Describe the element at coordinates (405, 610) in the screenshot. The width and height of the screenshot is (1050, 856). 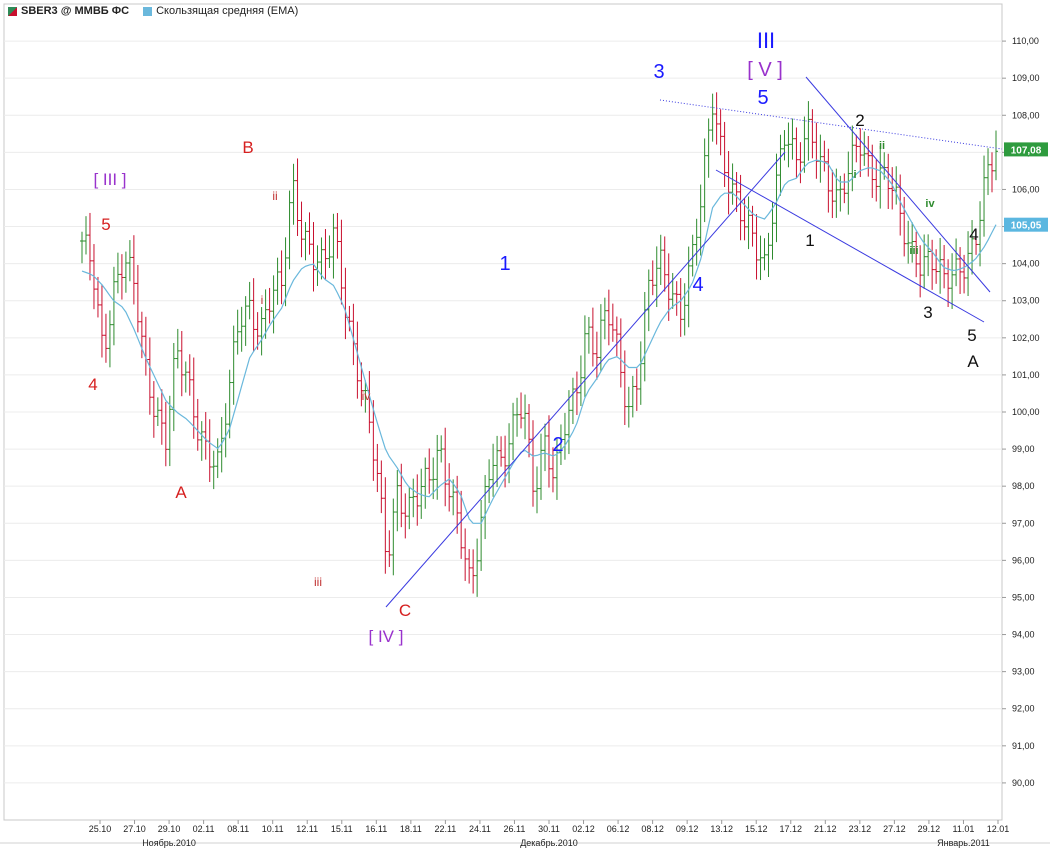
I see `wave-label: C` at that location.